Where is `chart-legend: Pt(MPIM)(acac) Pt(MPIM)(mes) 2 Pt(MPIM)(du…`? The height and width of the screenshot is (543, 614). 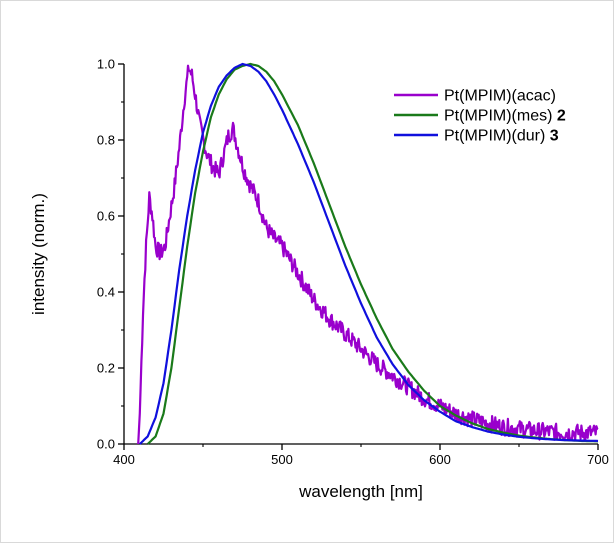
chart-legend: Pt(MPIM)(acac) Pt(MPIM)(mes) 2 Pt(MPIM)(du… is located at coordinates (480, 116).